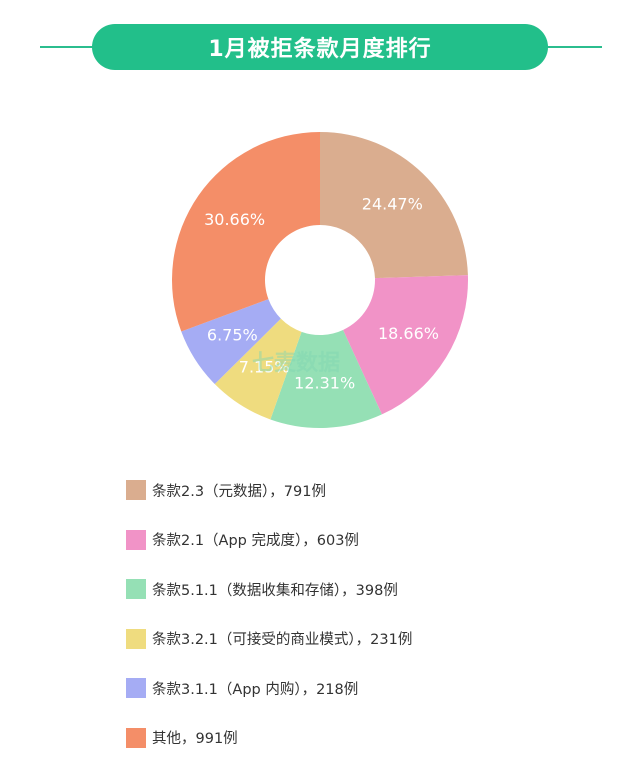  What do you see at coordinates (234, 219) in the screenshot?
I see `slice-value-label-6: 30.66%` at bounding box center [234, 219].